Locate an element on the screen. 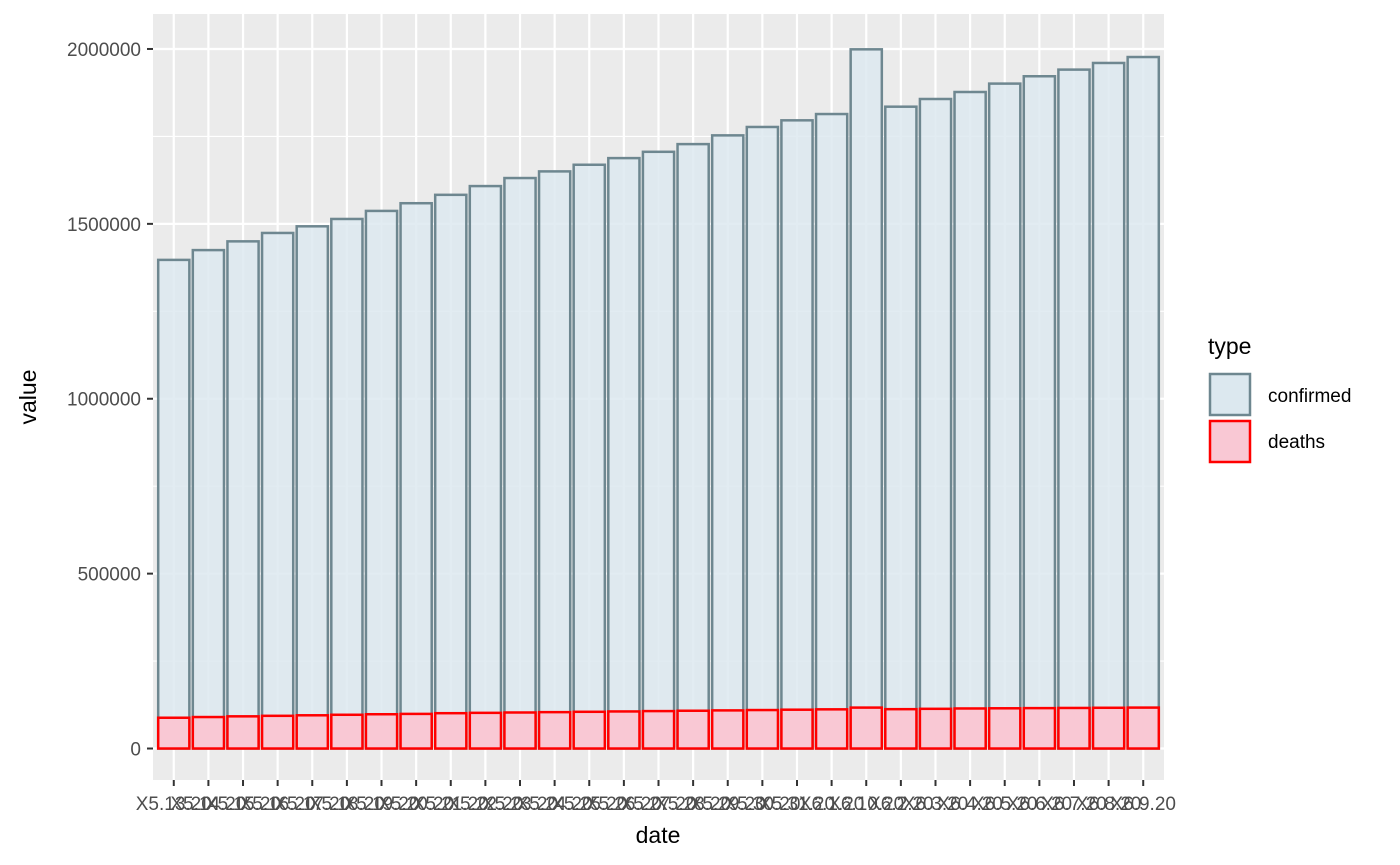 The width and height of the screenshot is (1400, 865). x-tick-label: X6.2.20 is located at coordinates (901, 804).